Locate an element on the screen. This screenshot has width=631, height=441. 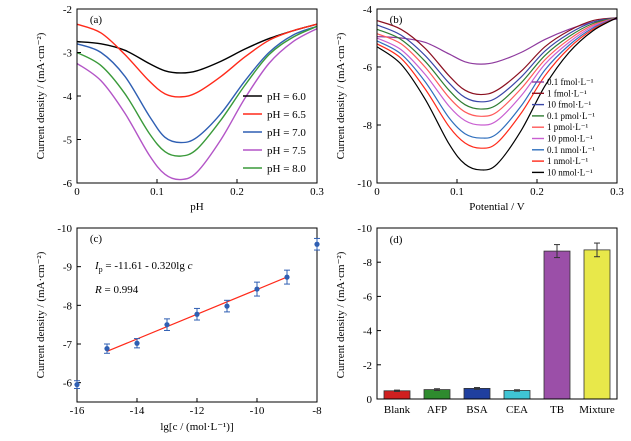
x-tick-label: -12 is located at coordinates (197, 411).